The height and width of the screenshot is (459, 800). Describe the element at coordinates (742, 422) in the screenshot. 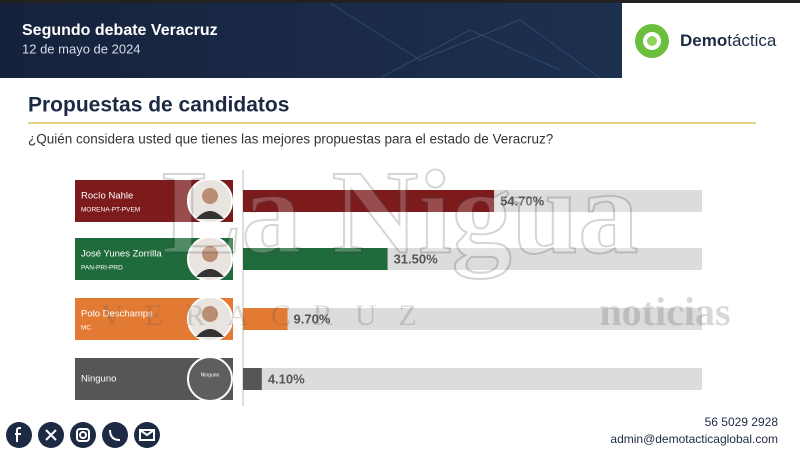

I see `footer-phone: 56 5029 2928` at that location.